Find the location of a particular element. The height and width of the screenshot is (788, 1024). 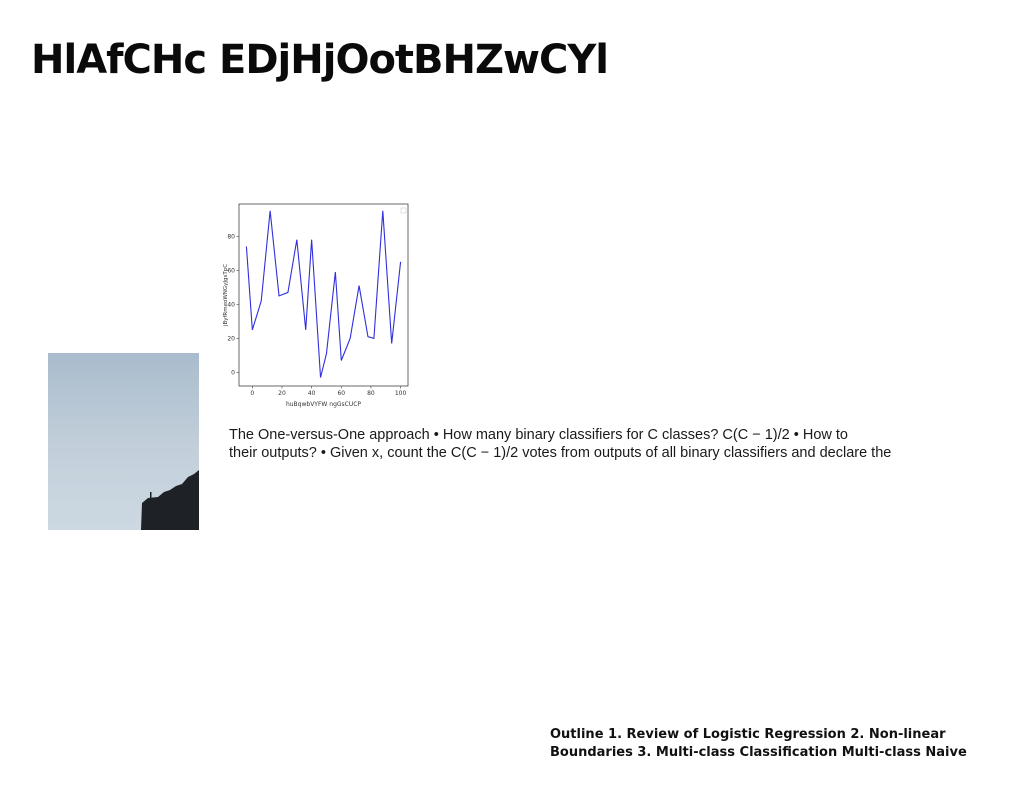

slide-title: HlAfCHc EDjHjOotBHZwCYl is located at coordinates (320, 60).